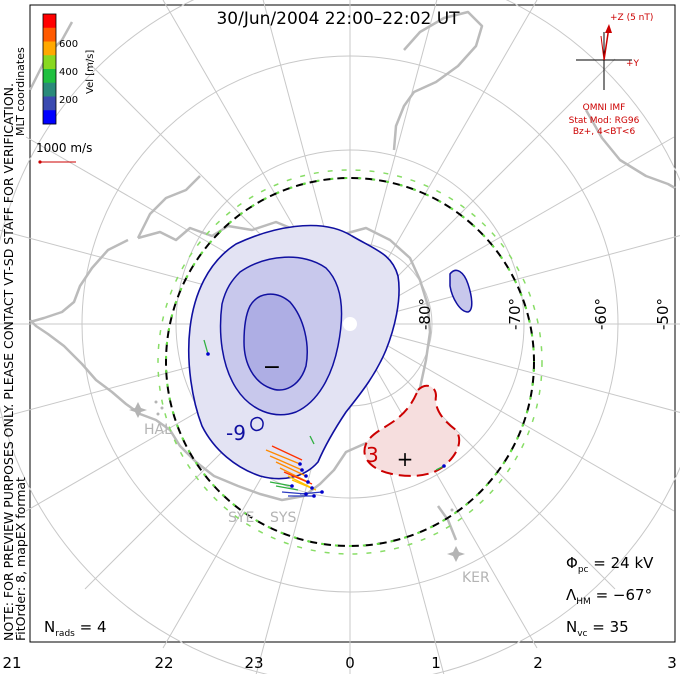 This screenshot has height=674, width=680. I want to click on imf-z-label: +Z (5 nT), so click(631, 18).